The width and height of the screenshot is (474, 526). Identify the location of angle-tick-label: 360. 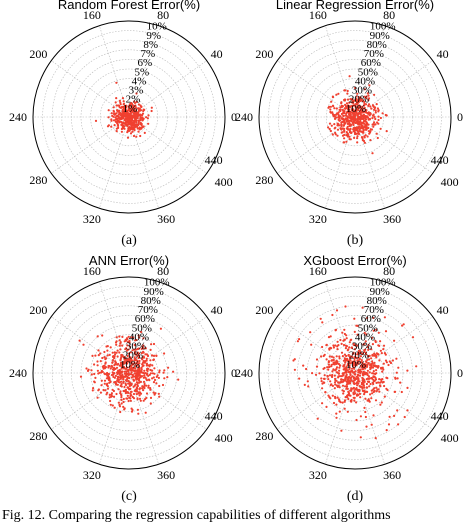
(166, 475).